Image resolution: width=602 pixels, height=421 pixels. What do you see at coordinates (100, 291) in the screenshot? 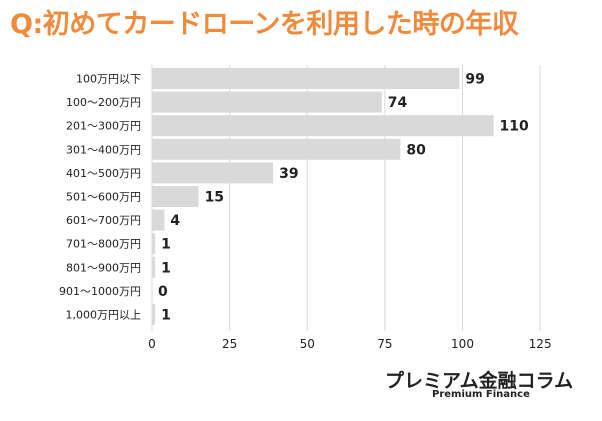
I see `category-label: 901～1000万円` at bounding box center [100, 291].